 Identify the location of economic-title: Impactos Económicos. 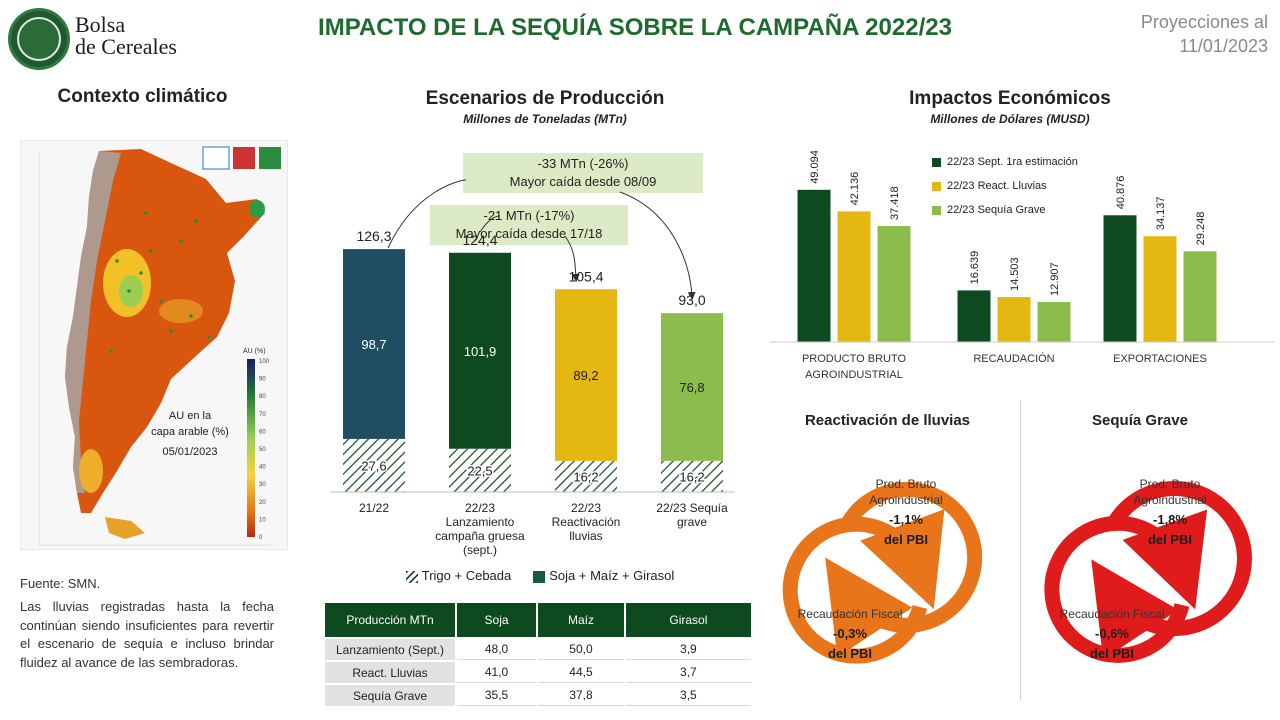
(1010, 98).